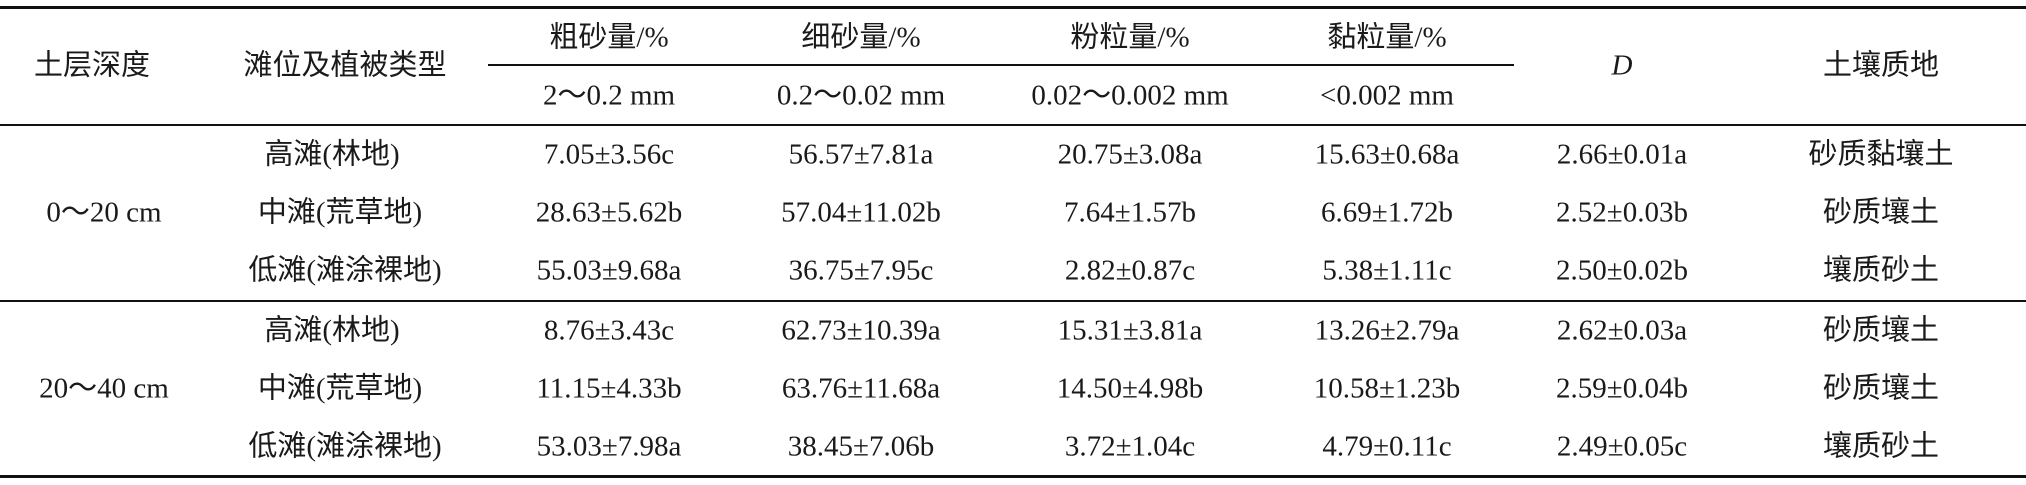 This screenshot has width=2026, height=485. I want to click on row-fine: 57.04±11.02b, so click(861, 212).